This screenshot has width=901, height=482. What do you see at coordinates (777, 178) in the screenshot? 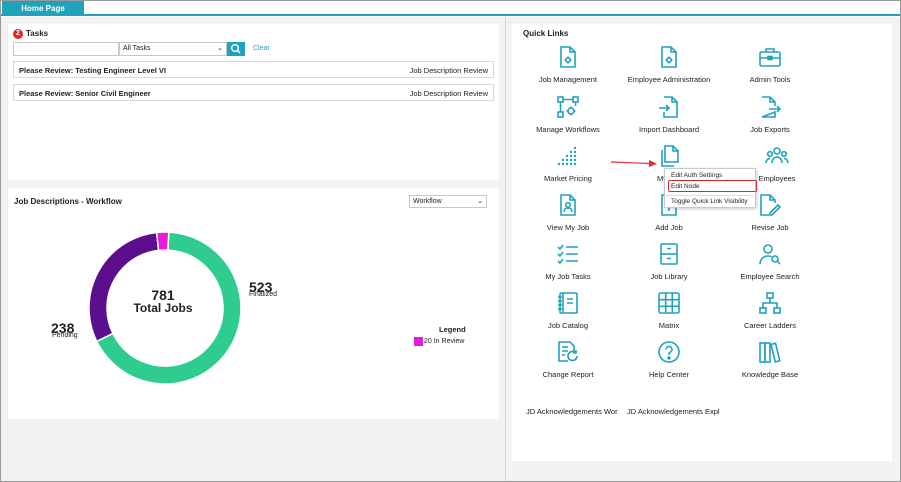
I see `quick-link-label: Employees` at bounding box center [777, 178].